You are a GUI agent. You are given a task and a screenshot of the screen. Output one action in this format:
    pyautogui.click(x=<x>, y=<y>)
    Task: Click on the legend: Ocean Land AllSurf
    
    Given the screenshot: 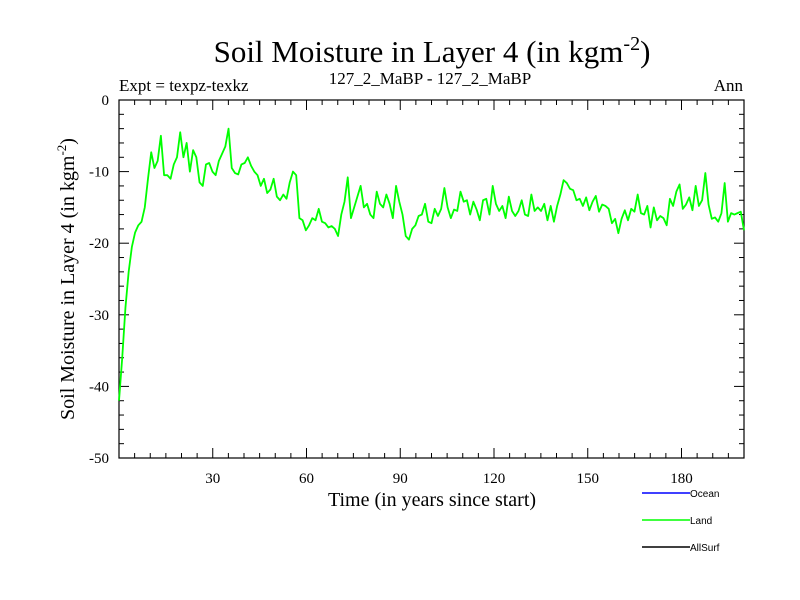 What is the action you would take?
    pyautogui.click(x=681, y=521)
    